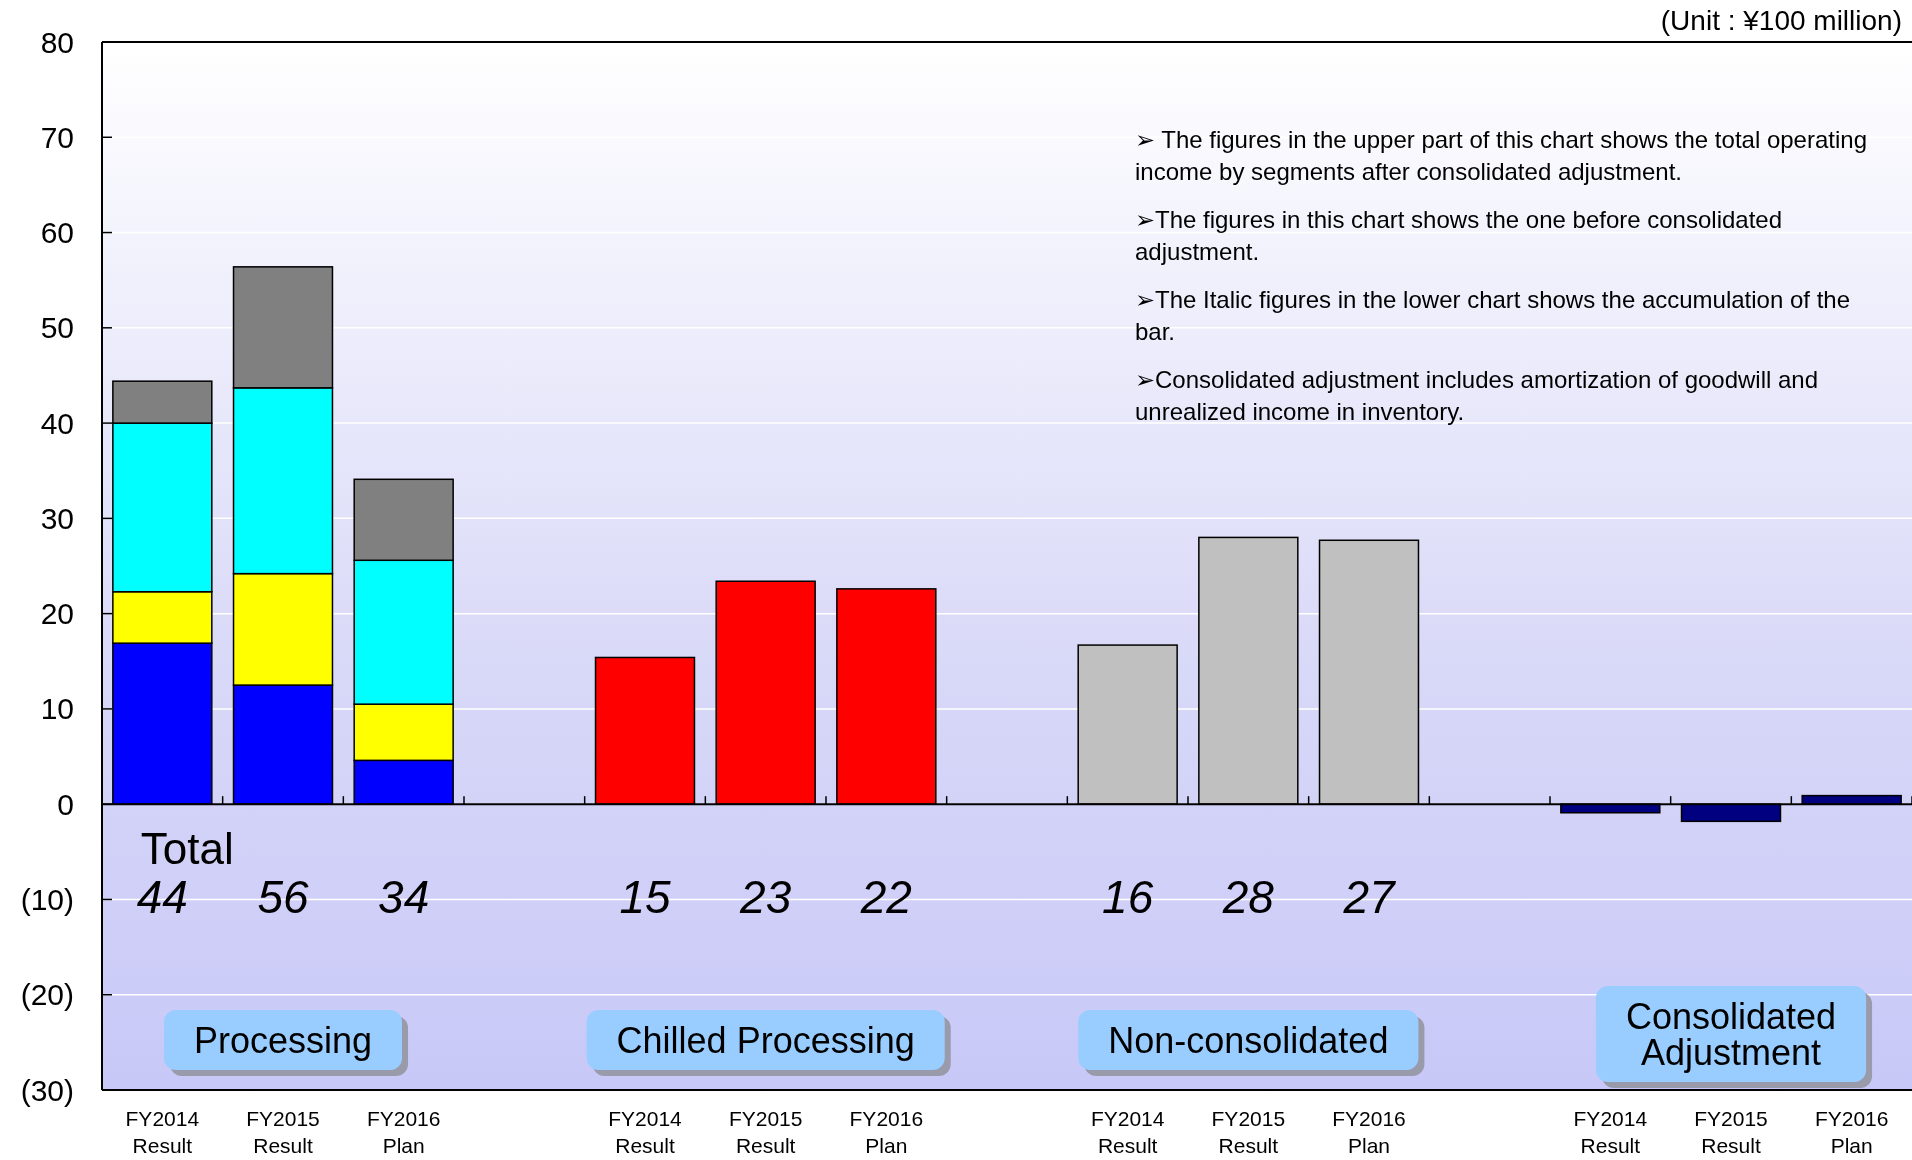 This screenshot has width=1912, height=1160. I want to click on total-label: 34, so click(404, 897).